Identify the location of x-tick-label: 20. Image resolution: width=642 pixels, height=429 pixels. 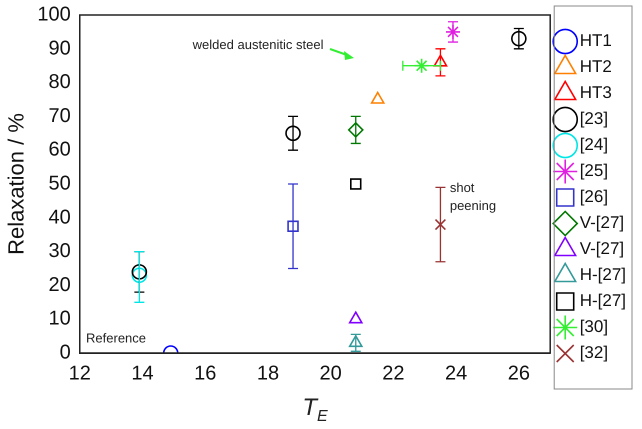
(331, 373).